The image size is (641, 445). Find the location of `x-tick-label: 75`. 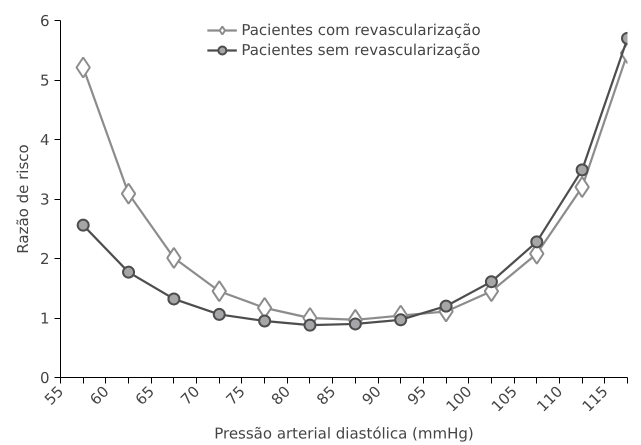

x-tick-label: 75 is located at coordinates (235, 395).